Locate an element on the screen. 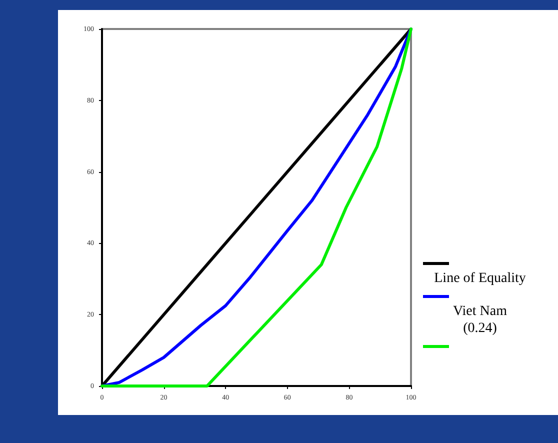  text: Viet Nam (0.24) is located at coordinates (480, 320).